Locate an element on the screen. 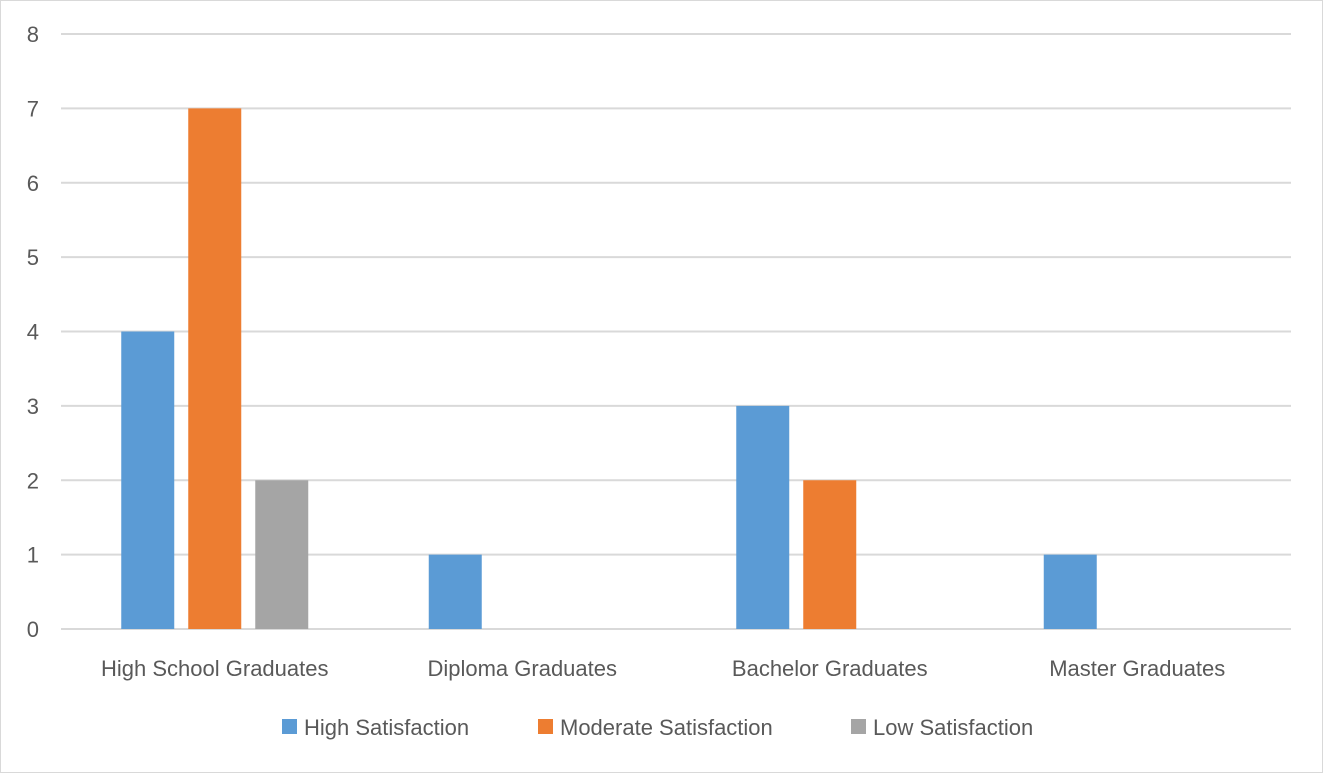 Image resolution: width=1323 pixels, height=773 pixels. y-tick-label: 6 is located at coordinates (33, 183).